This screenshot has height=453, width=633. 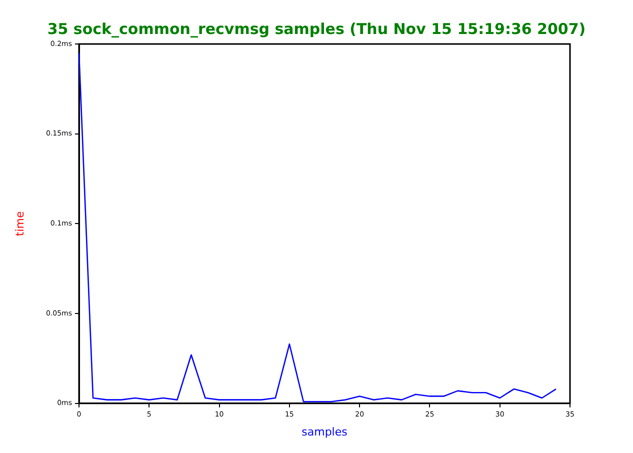 What do you see at coordinates (316, 29) in the screenshot?
I see `chart-title: 35 sock_common_recvmsg samples (Thu Nov 15 15:19:36 2007)` at bounding box center [316, 29].